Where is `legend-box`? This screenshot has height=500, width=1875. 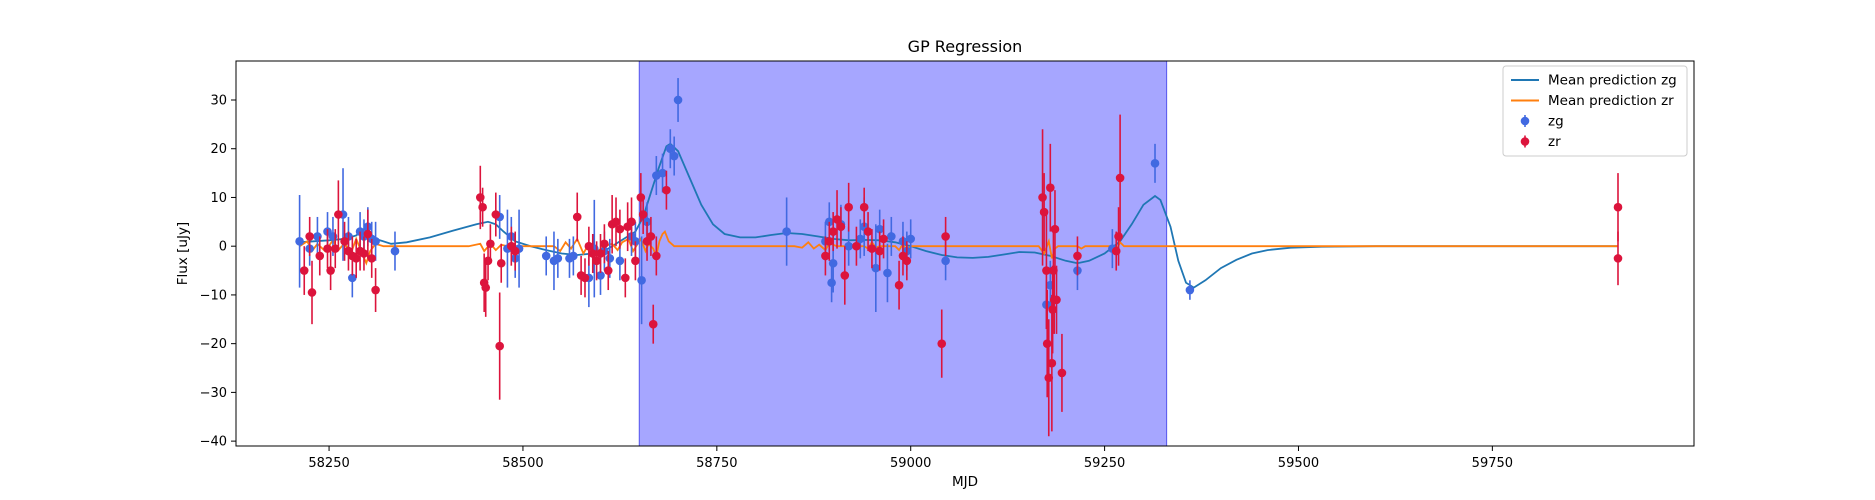 legend-box is located at coordinates (1595, 111).